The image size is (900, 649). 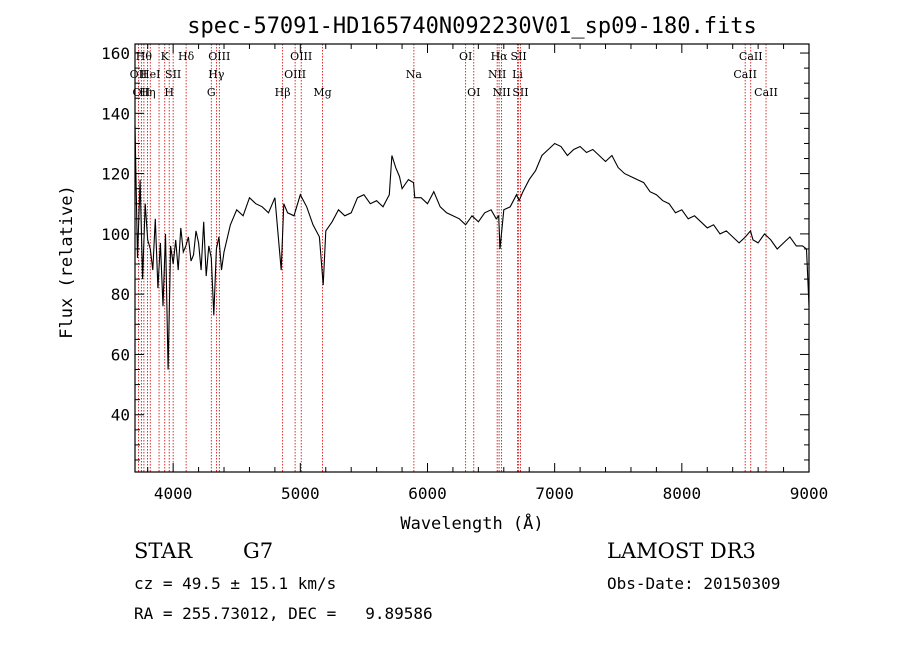 I want to click on x-tick-label: 6000, so click(x=427, y=493).